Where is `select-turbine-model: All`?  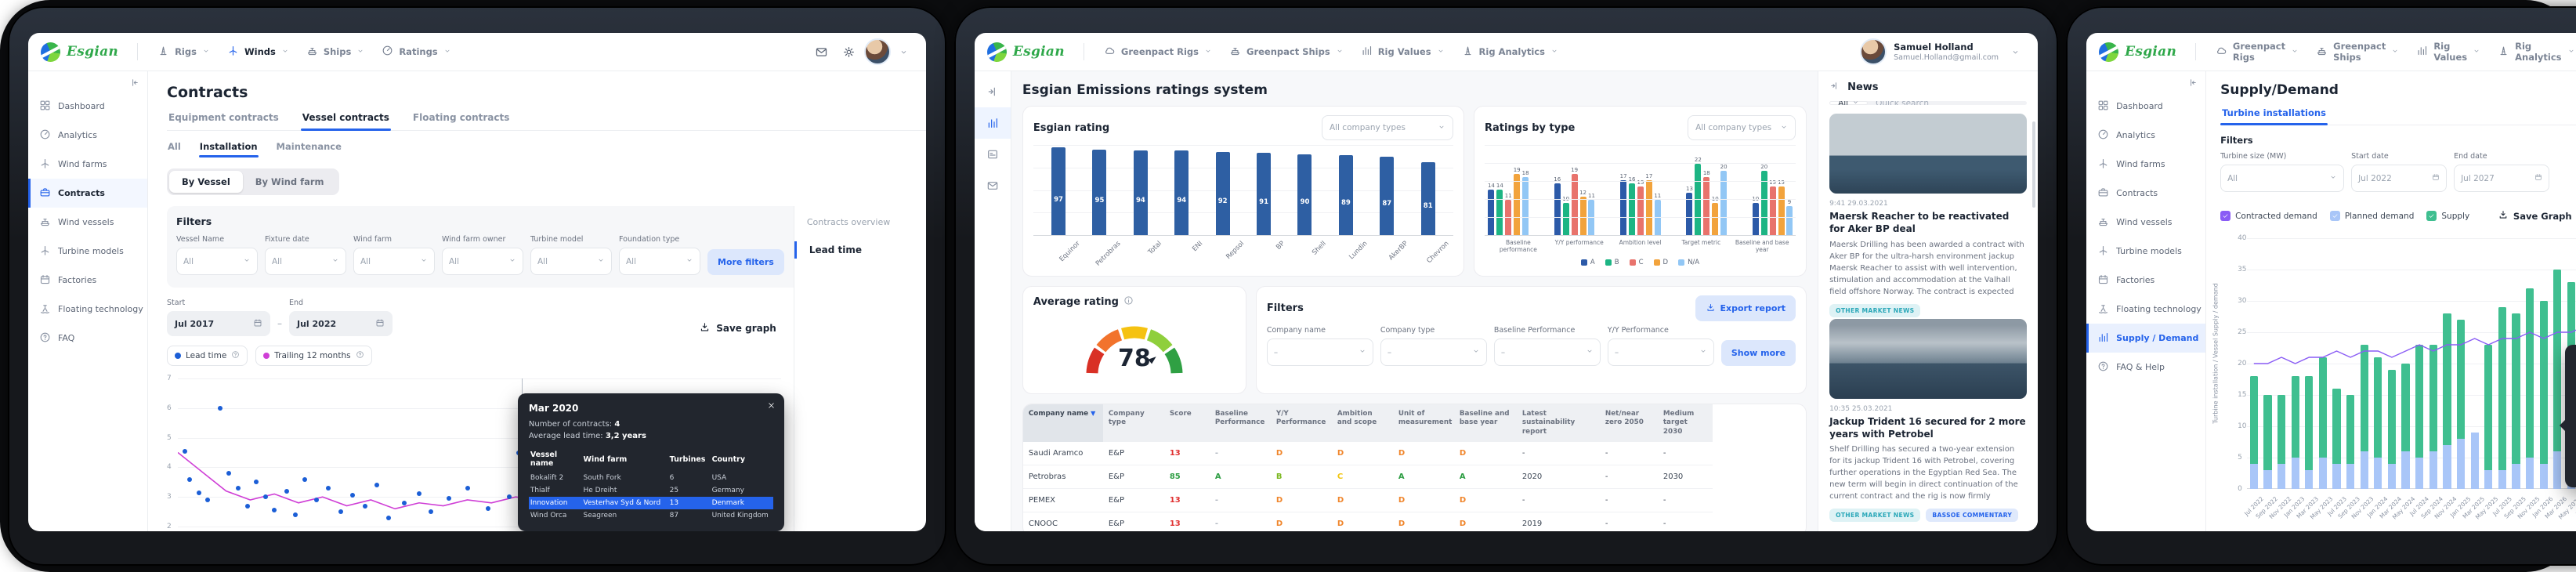 select-turbine-model: All is located at coordinates (571, 261).